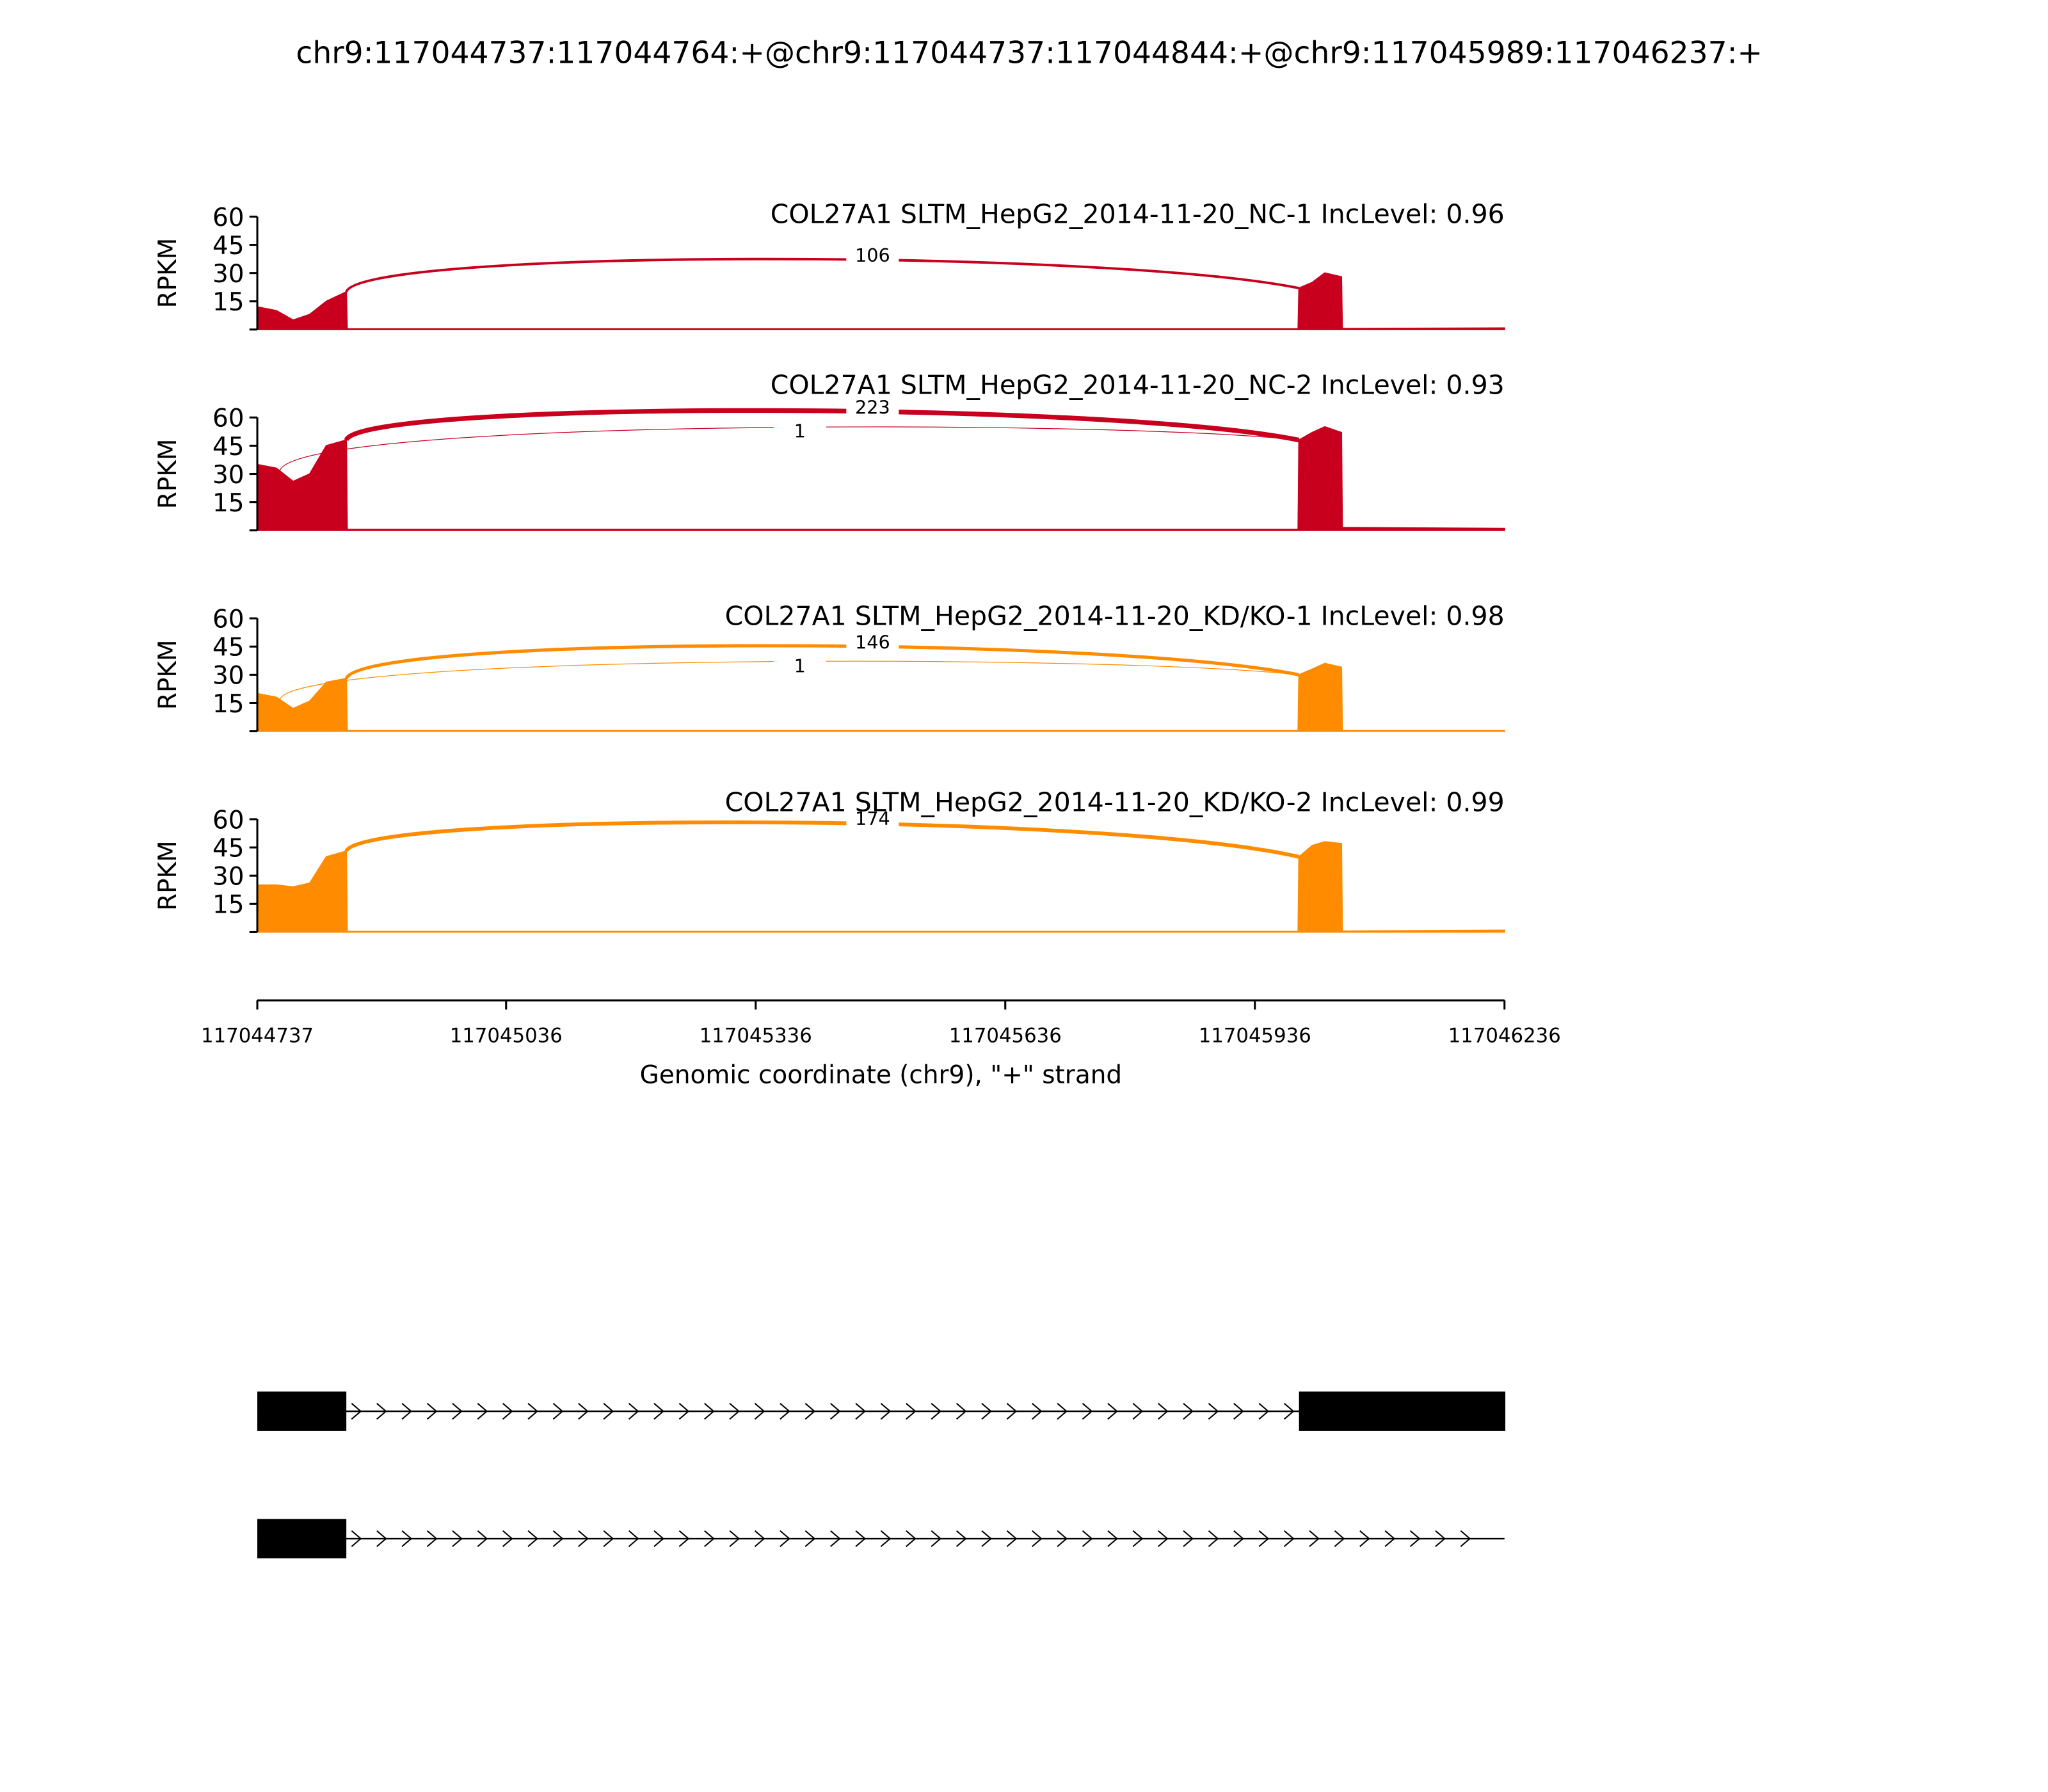 Image resolution: width=2048 pixels, height=1792 pixels. Describe the element at coordinates (257, 1036) in the screenshot. I see `x-tick-label: 117044737` at that location.